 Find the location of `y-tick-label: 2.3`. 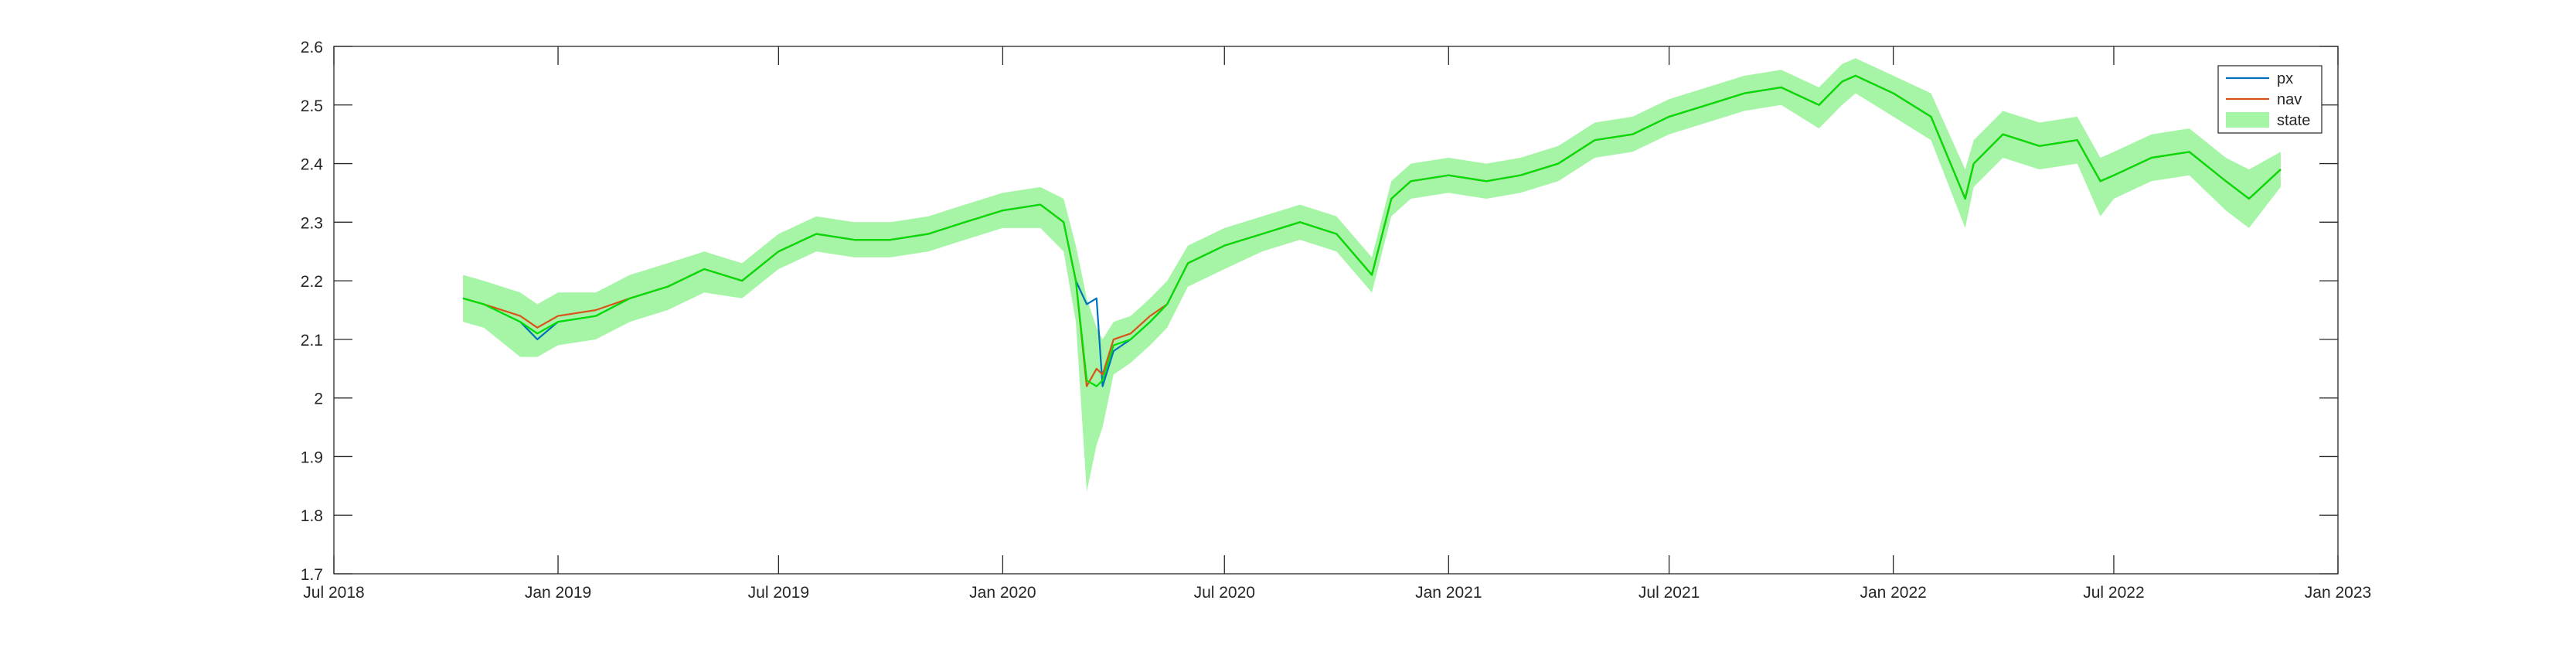

y-tick-label: 2.3 is located at coordinates (312, 223).